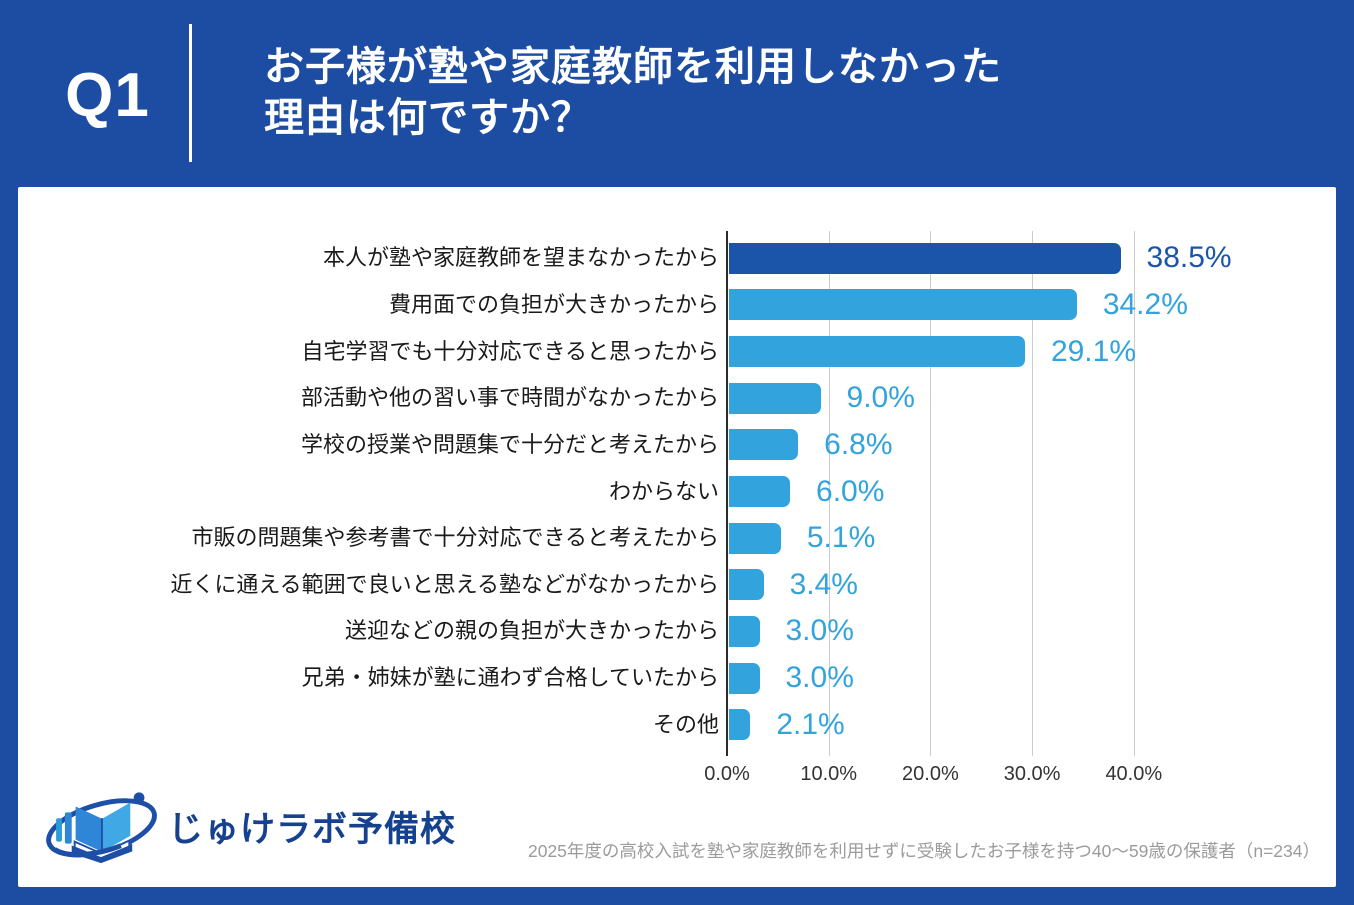 This screenshot has width=1354, height=905. What do you see at coordinates (663, 491) in the screenshot?
I see `category-label: わからない` at bounding box center [663, 491].